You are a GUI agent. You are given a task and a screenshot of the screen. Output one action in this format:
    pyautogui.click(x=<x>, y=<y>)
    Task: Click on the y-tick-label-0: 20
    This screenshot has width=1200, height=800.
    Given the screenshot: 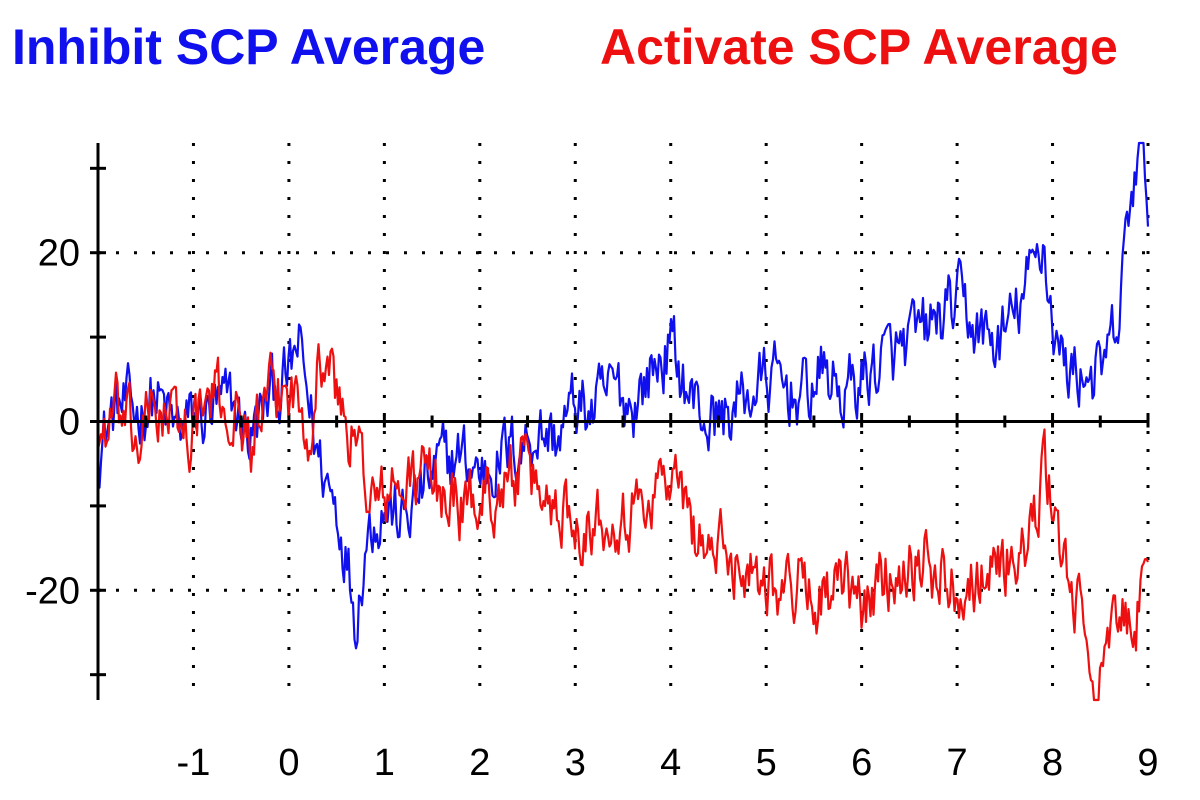 What is the action you would take?
    pyautogui.click(x=59, y=254)
    